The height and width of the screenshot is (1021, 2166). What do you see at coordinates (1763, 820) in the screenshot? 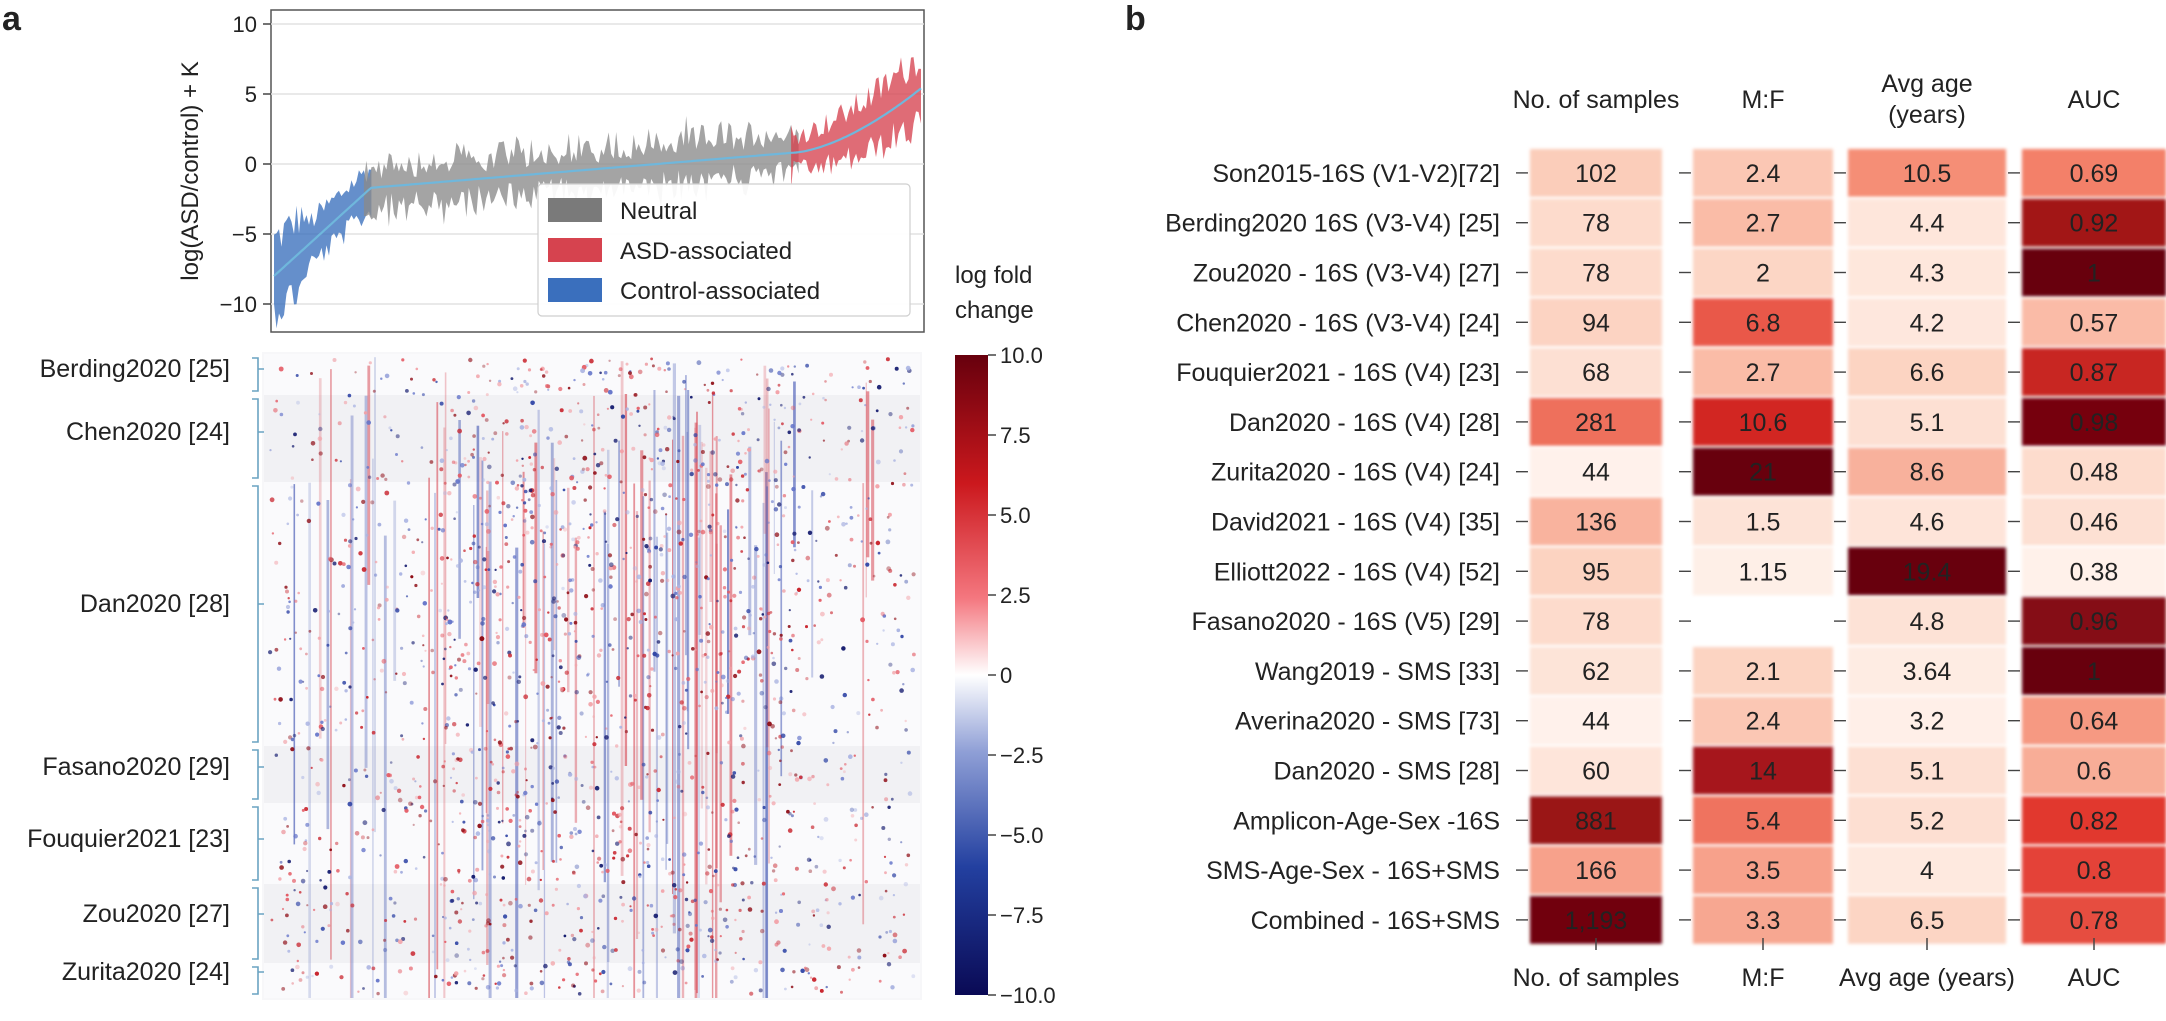
I see `table-cell-mf` at bounding box center [1763, 820].